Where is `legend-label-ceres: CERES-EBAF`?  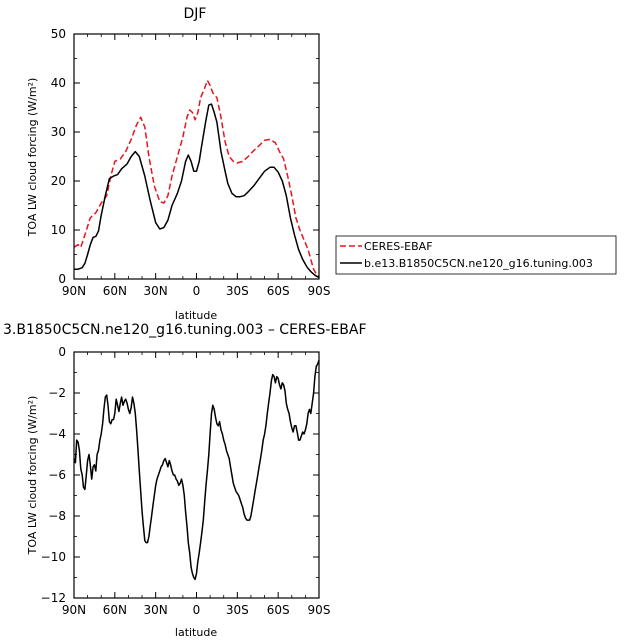 legend-label-ceres: CERES-EBAF is located at coordinates (398, 246).